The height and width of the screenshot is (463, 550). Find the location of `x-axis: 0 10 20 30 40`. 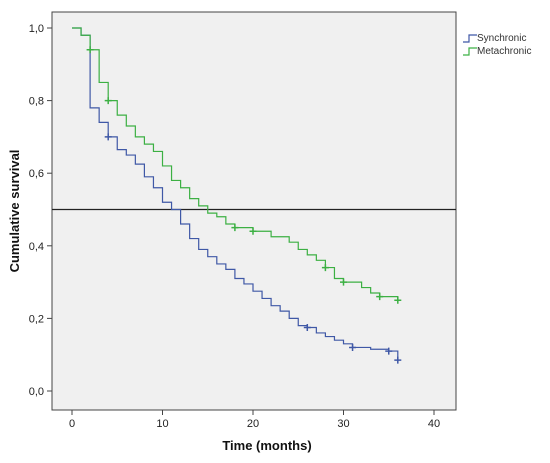

x-axis: 0 10 20 30 40 is located at coordinates (254, 420).